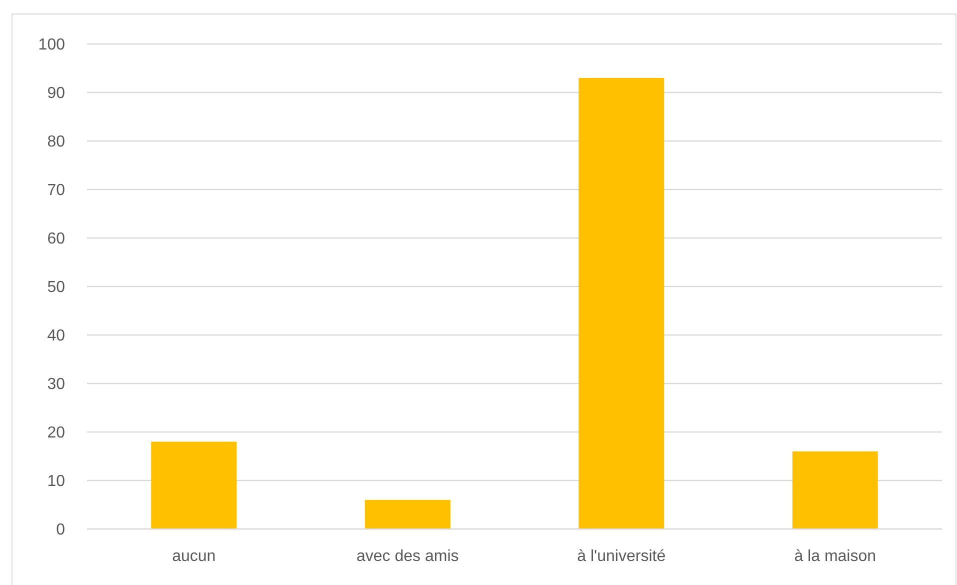 This screenshot has width=957, height=585. Describe the element at coordinates (621, 556) in the screenshot. I see `x-tick-label: à l'université` at that location.